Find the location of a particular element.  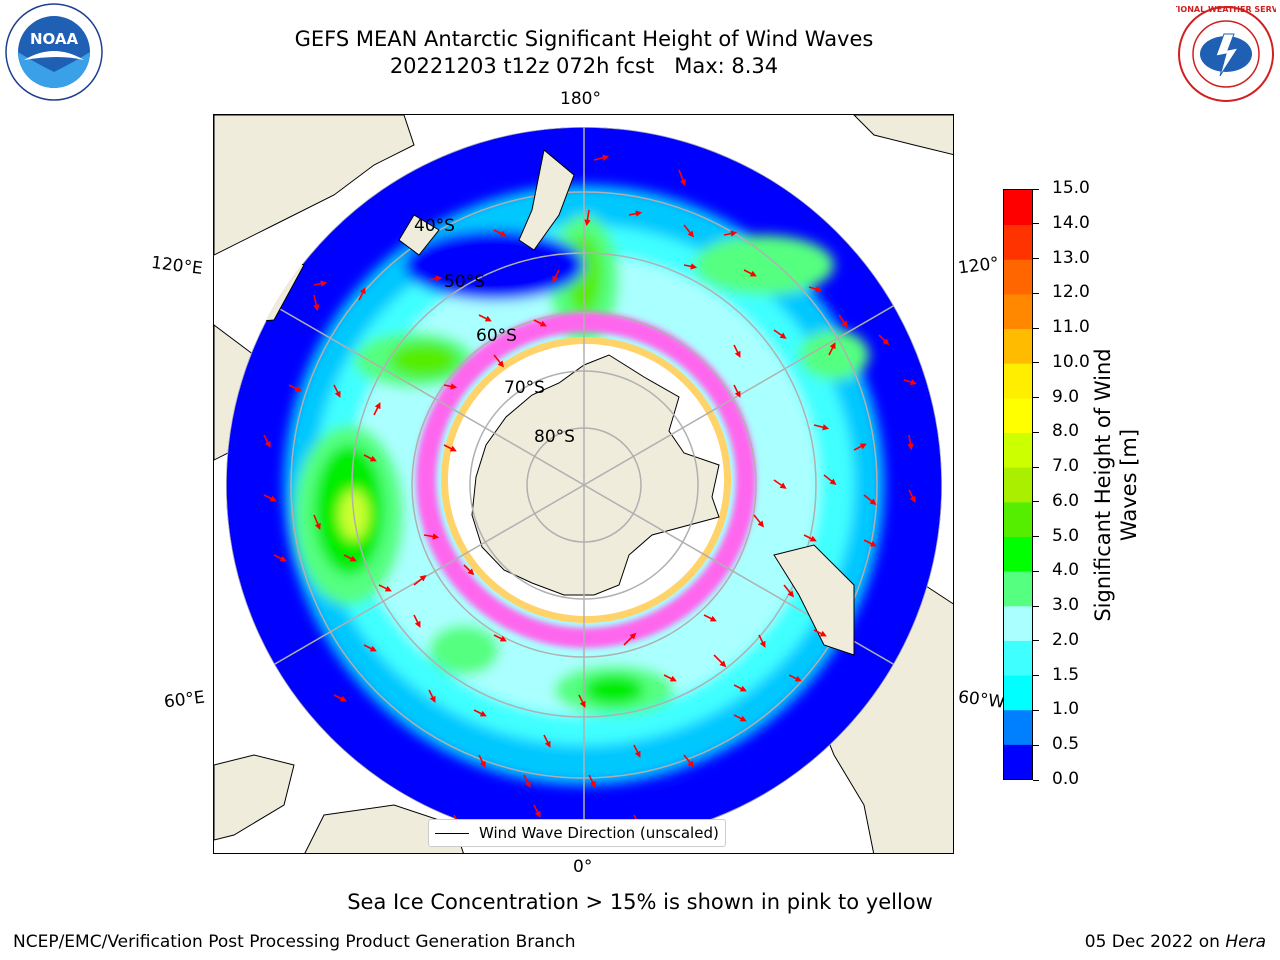

lon-label-left-lower: 60°E is located at coordinates (184, 700).